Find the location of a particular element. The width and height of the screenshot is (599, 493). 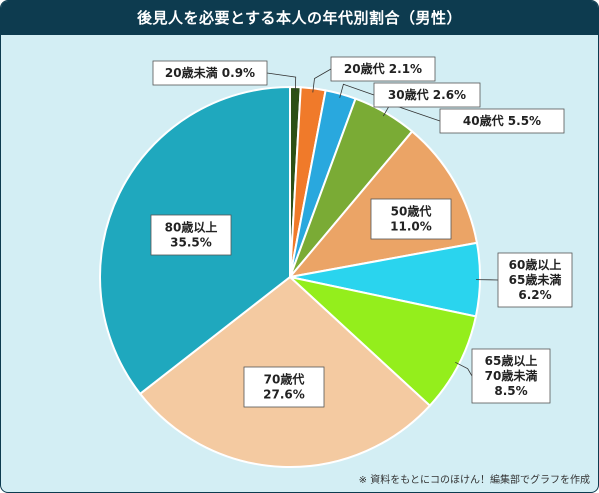

slice-label: 65歳以上 is located at coordinates (511, 360).